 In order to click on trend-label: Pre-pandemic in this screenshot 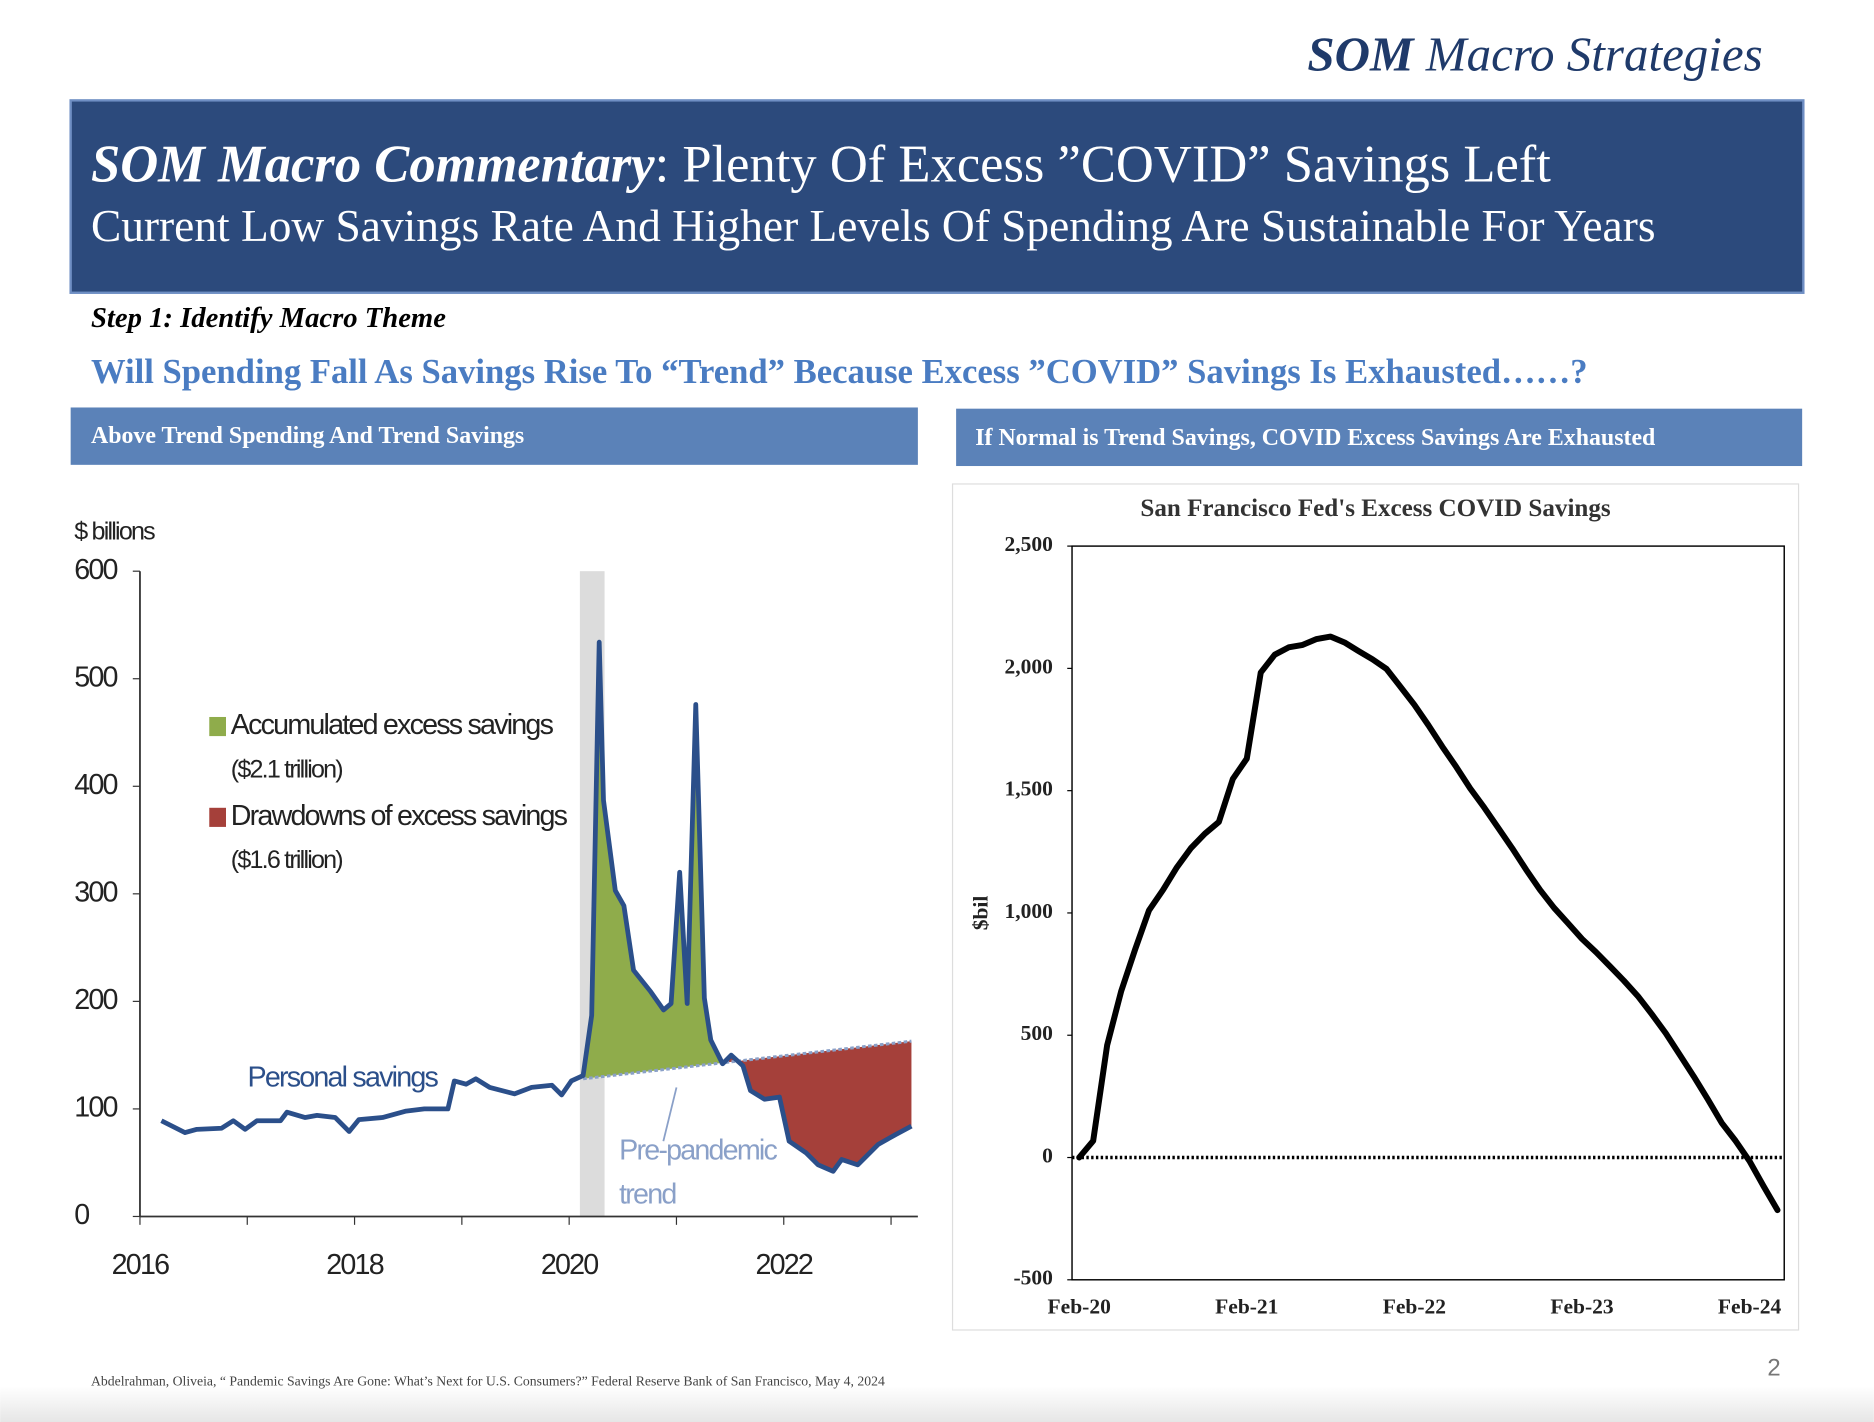, I will do `click(698, 1151)`.